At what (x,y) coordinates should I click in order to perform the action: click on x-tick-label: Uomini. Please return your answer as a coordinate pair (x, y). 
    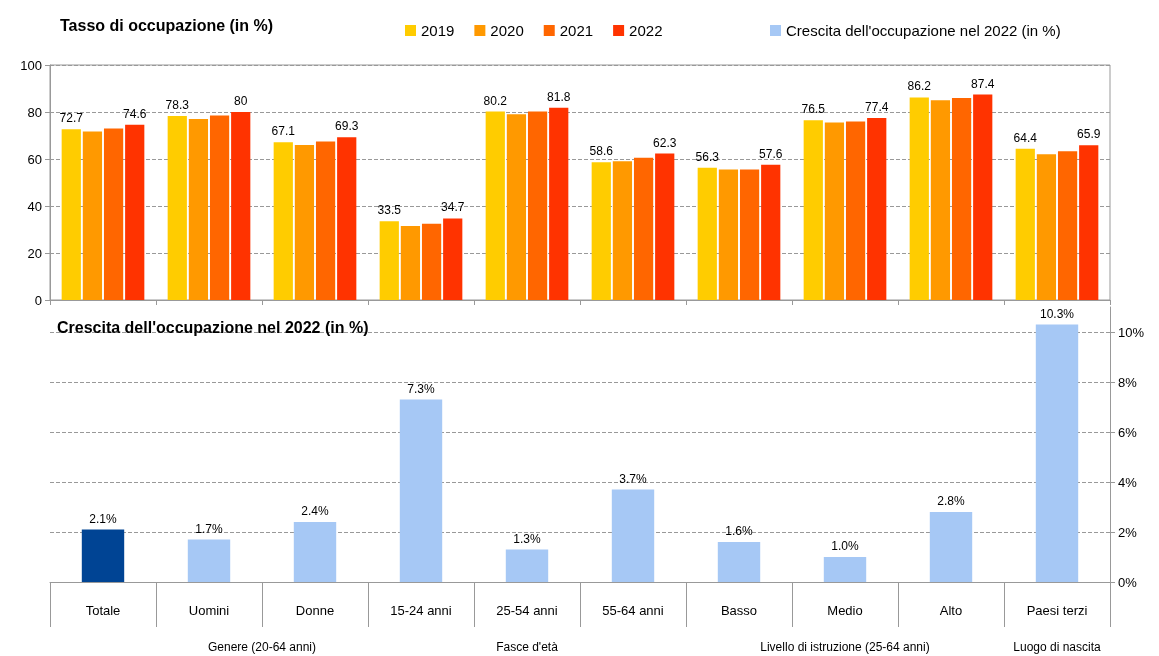
    Looking at the image, I should click on (209, 610).